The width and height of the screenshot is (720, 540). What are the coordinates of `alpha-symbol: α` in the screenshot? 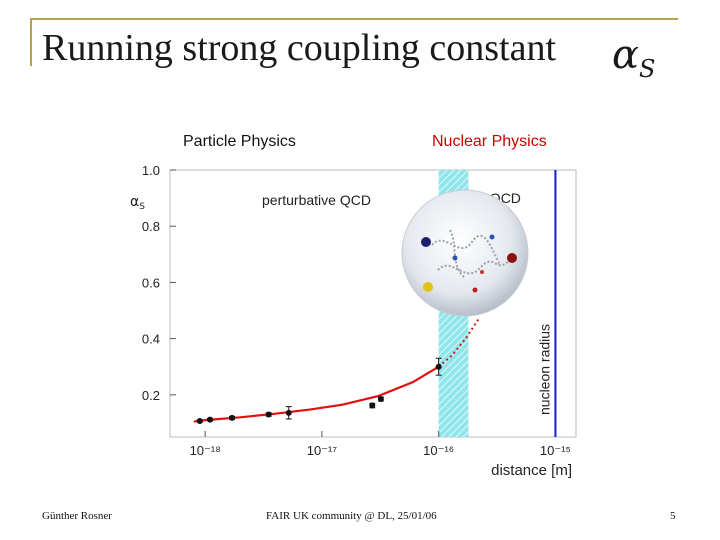 It's located at (626, 55).